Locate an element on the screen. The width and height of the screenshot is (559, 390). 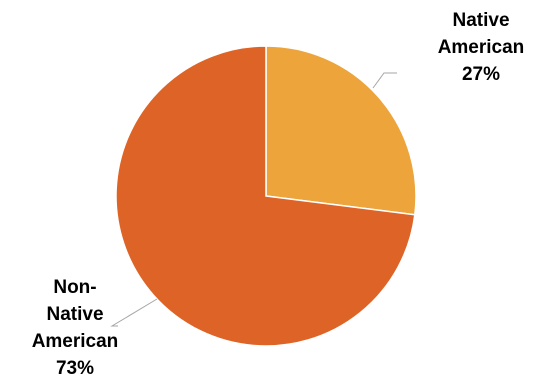
slice-label-line: 73% is located at coordinates (75, 368).